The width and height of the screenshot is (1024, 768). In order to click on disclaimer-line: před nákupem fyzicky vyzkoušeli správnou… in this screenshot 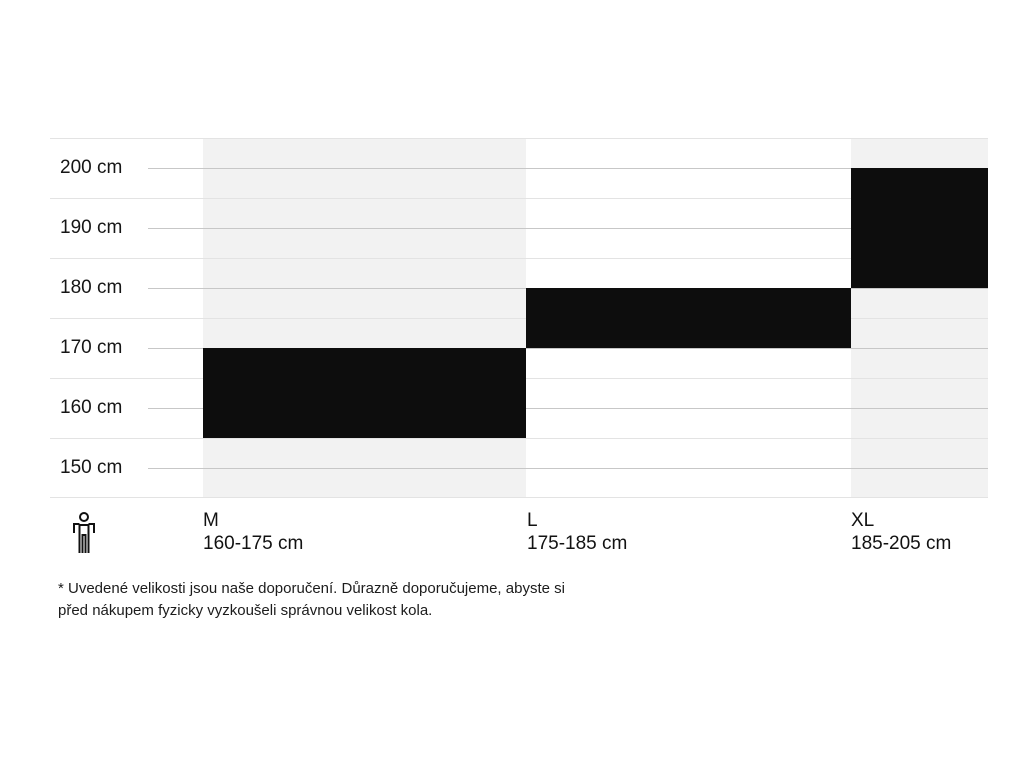, I will do `click(245, 610)`.